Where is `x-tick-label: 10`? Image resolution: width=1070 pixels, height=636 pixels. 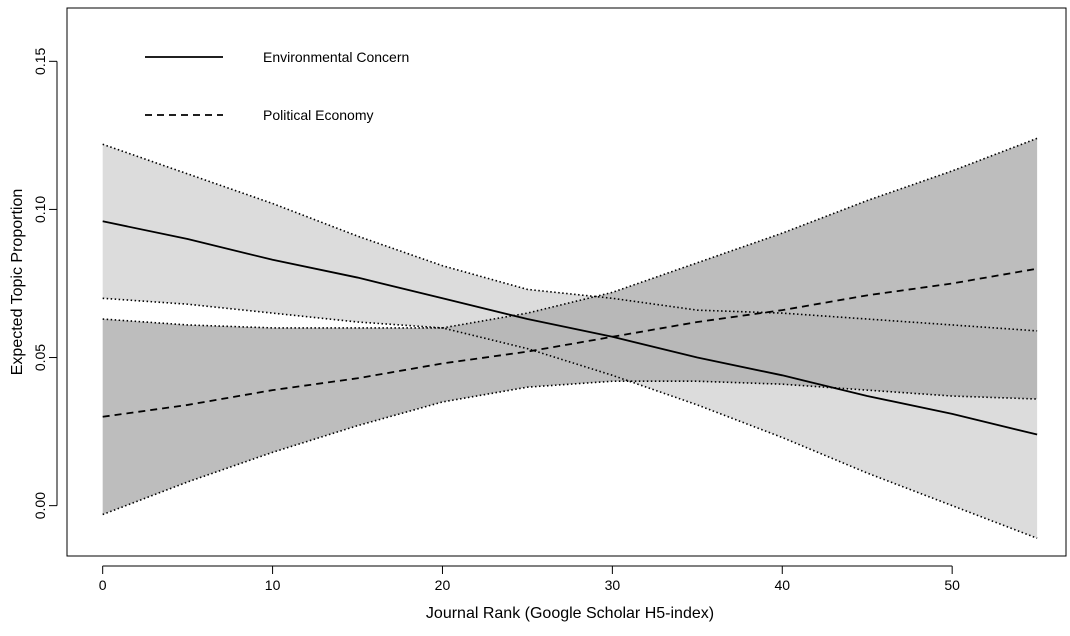
x-tick-label: 10 is located at coordinates (273, 585).